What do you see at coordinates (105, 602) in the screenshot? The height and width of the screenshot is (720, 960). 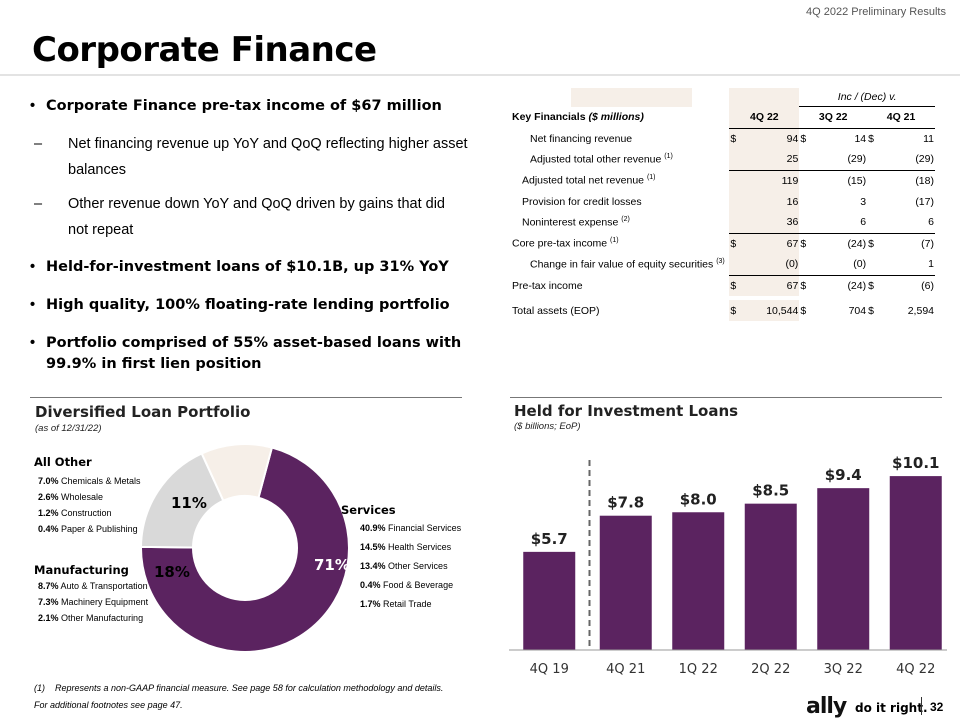 I see `list-item-label: Machinery Equipment` at bounding box center [105, 602].